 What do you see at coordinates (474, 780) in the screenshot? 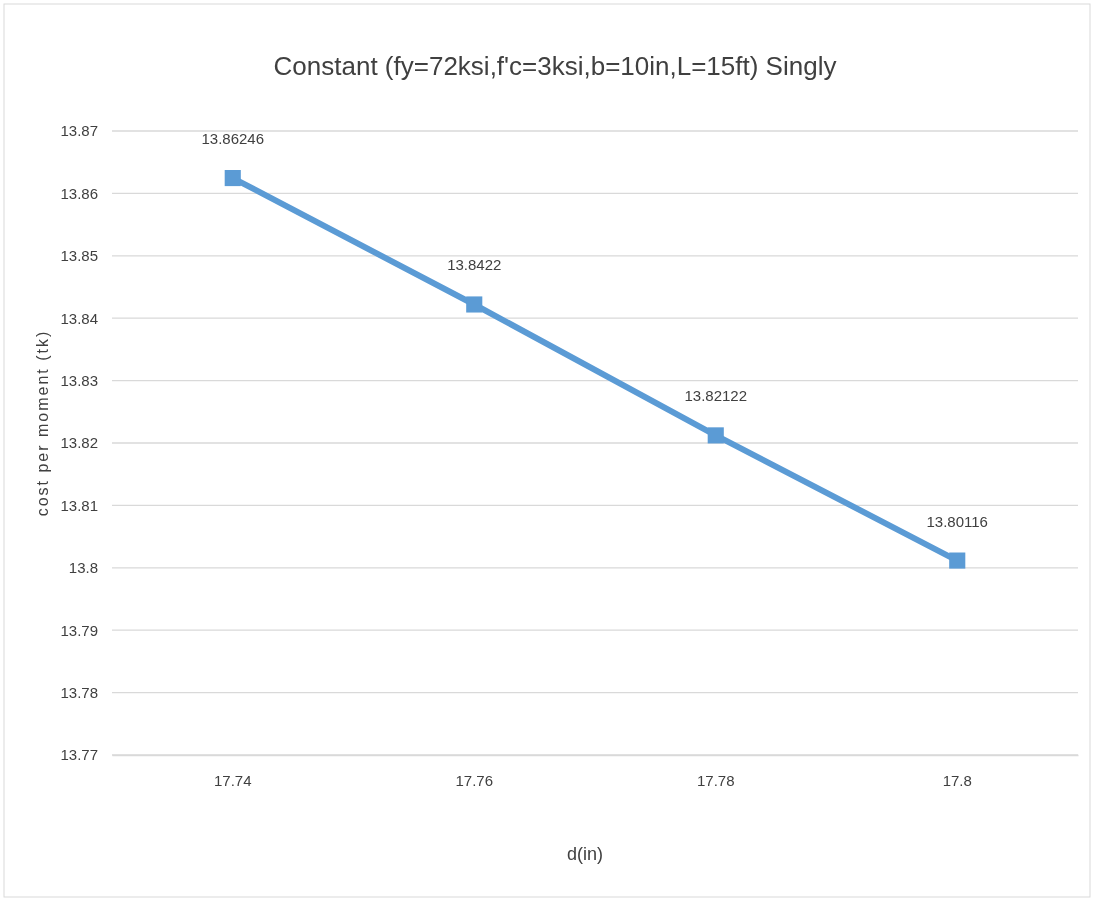
I see `x-tick-label: 17.76` at bounding box center [474, 780].